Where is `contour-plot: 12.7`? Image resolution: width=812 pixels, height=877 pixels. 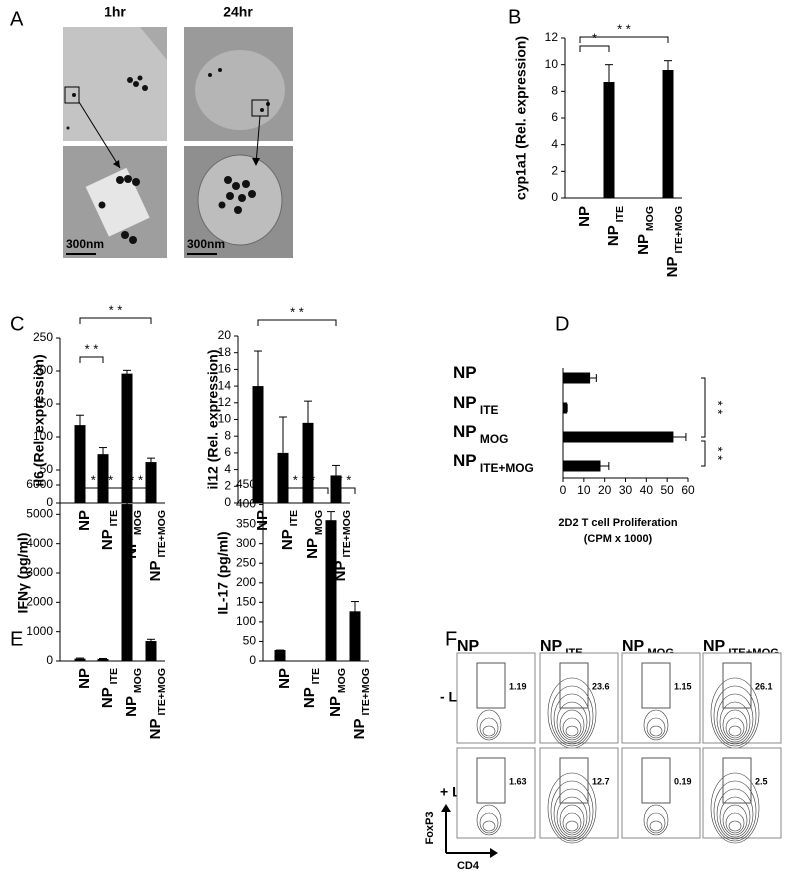
contour-plot: 12.7 is located at coordinates (579, 795).